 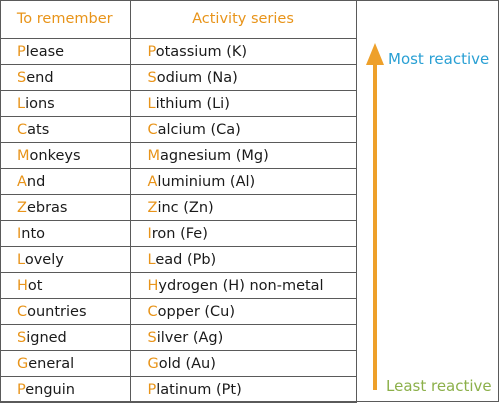 What do you see at coordinates (22, 285) in the screenshot?
I see `mnemonic-initial: H` at bounding box center [22, 285].